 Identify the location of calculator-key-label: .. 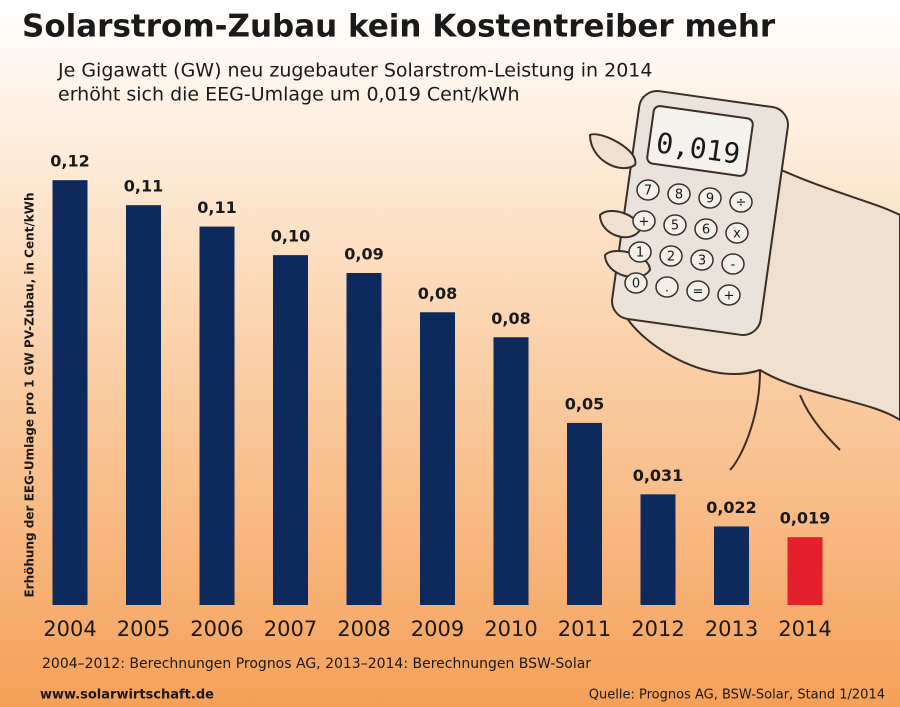
(667, 288).